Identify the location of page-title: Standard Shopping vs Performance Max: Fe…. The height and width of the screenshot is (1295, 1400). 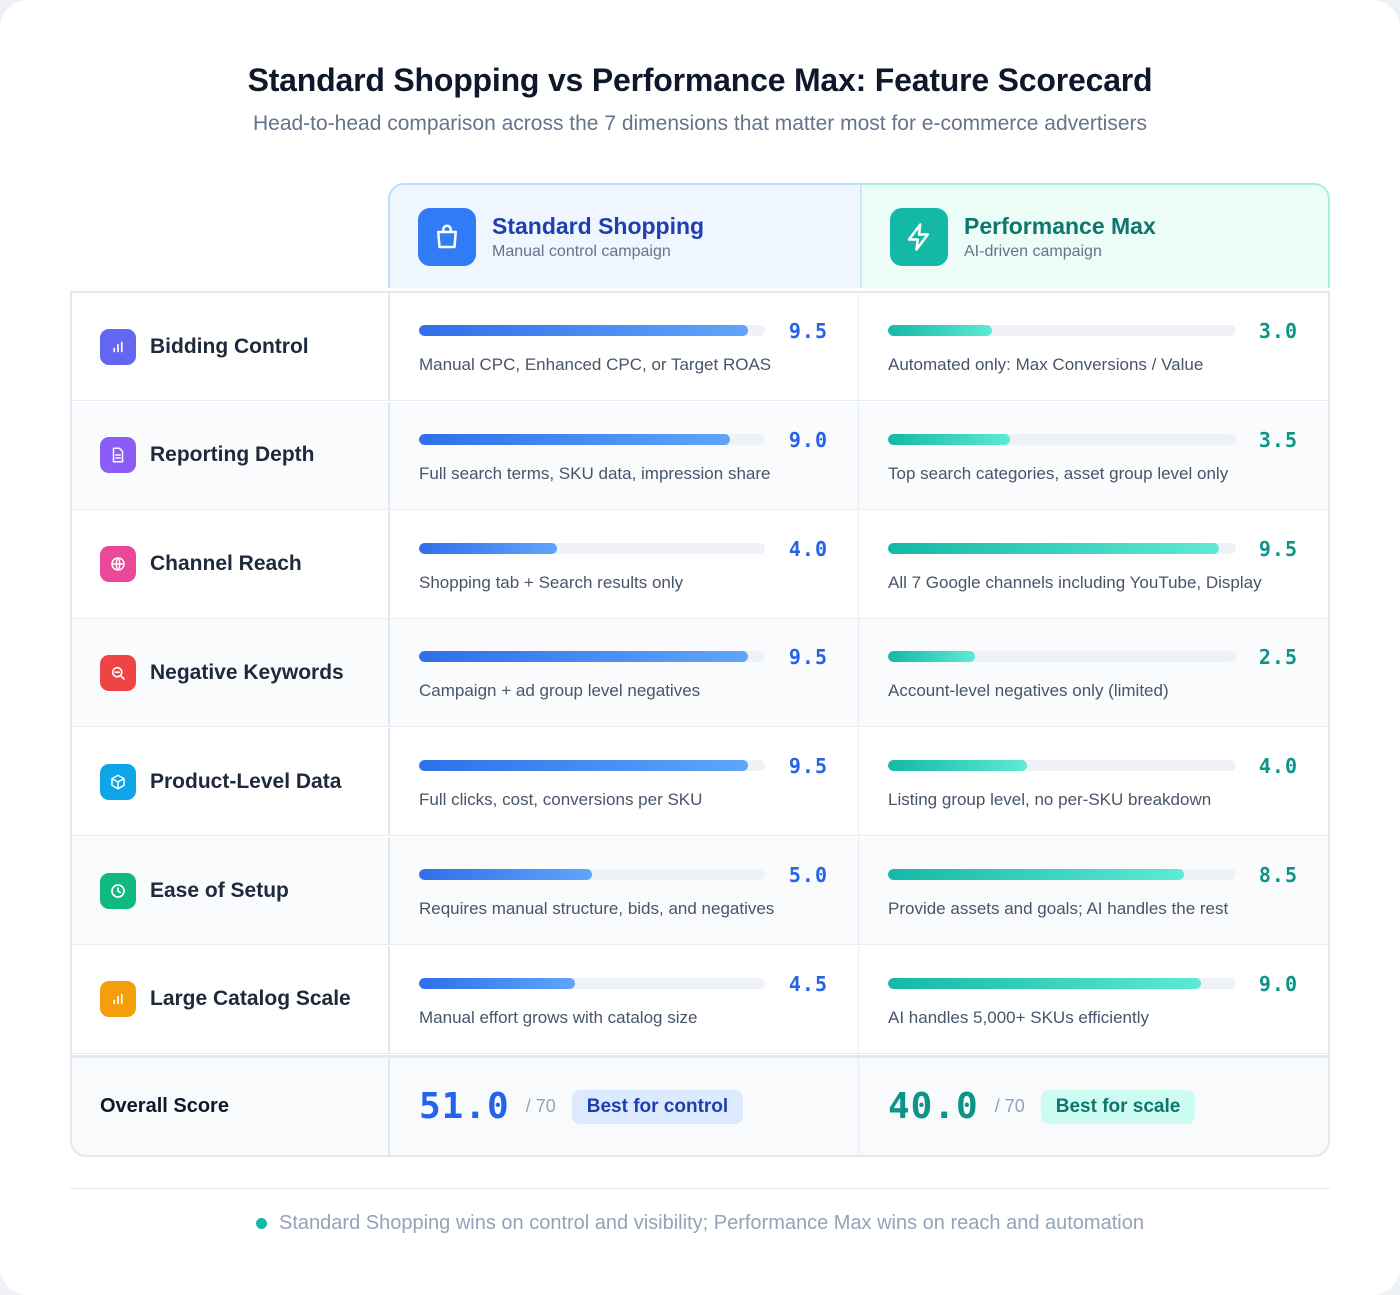
(700, 80).